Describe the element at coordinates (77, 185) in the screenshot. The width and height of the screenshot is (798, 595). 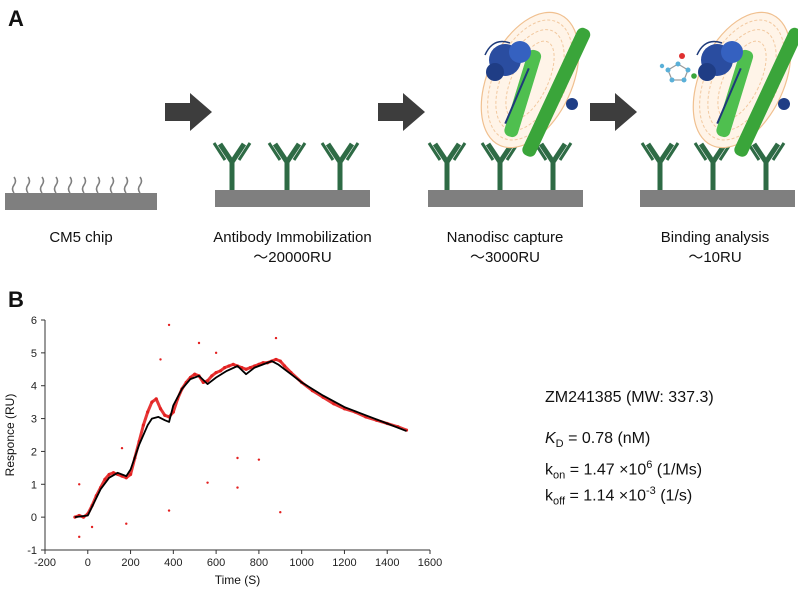
I see `dextran-squiggles-icon` at that location.